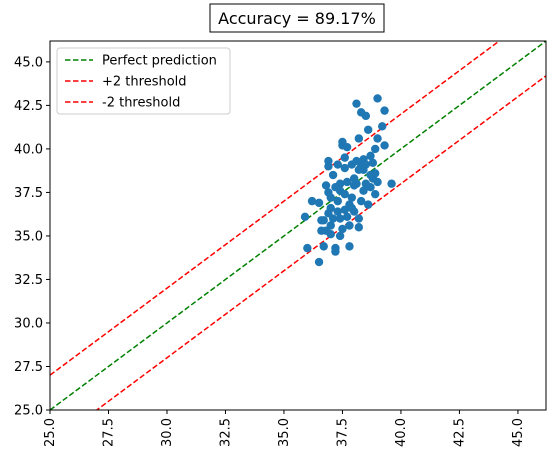 The width and height of the screenshot is (556, 461). Describe the element at coordinates (108, 432) in the screenshot. I see `x-tick-label: 27.5` at that location.